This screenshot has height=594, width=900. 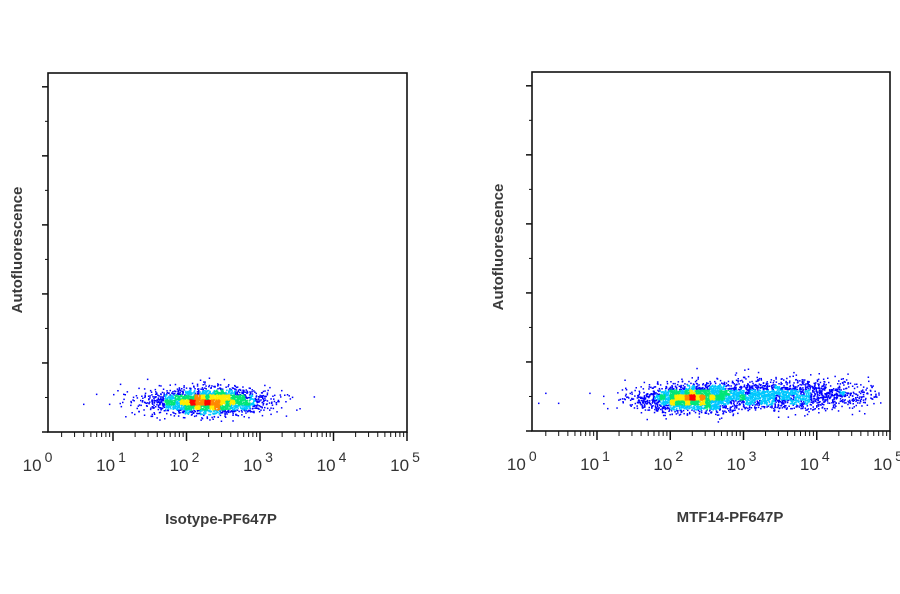 What do you see at coordinates (185, 462) in the screenshot?
I see `x-tick-label: 10 2` at bounding box center [185, 462].